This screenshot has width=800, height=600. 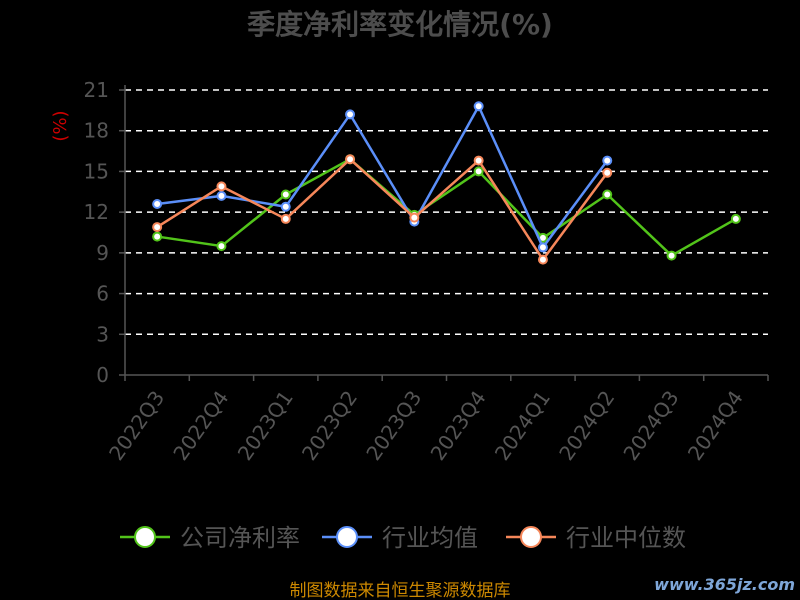 I want to click on legend-label: 行业均值, so click(x=430, y=538).